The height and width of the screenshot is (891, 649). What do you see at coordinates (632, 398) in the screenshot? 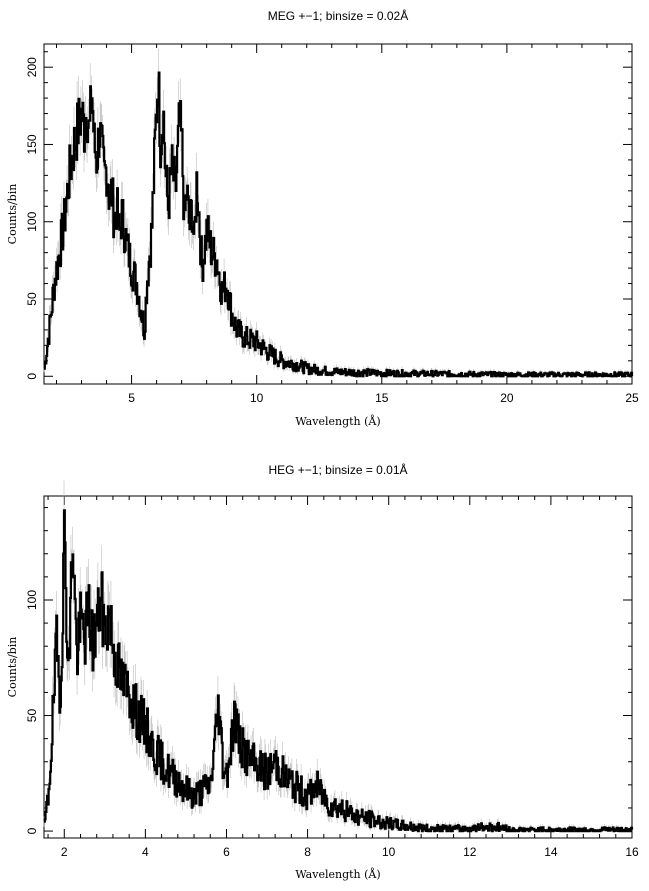
I see `x-tick-label: 25` at bounding box center [632, 398].